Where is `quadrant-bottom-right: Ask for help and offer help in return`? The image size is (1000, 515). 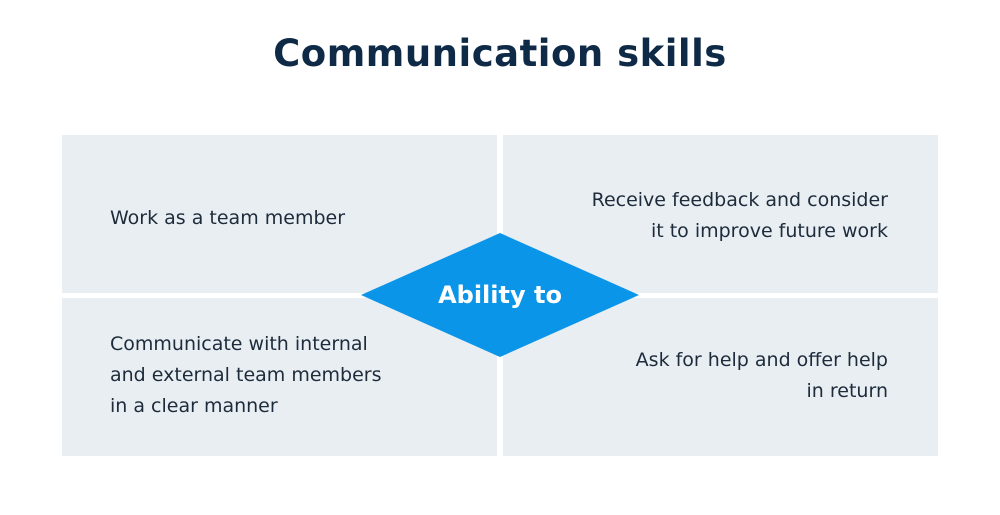
quadrant-bottom-right: Ask for help and offer help in return is located at coordinates (720, 377).